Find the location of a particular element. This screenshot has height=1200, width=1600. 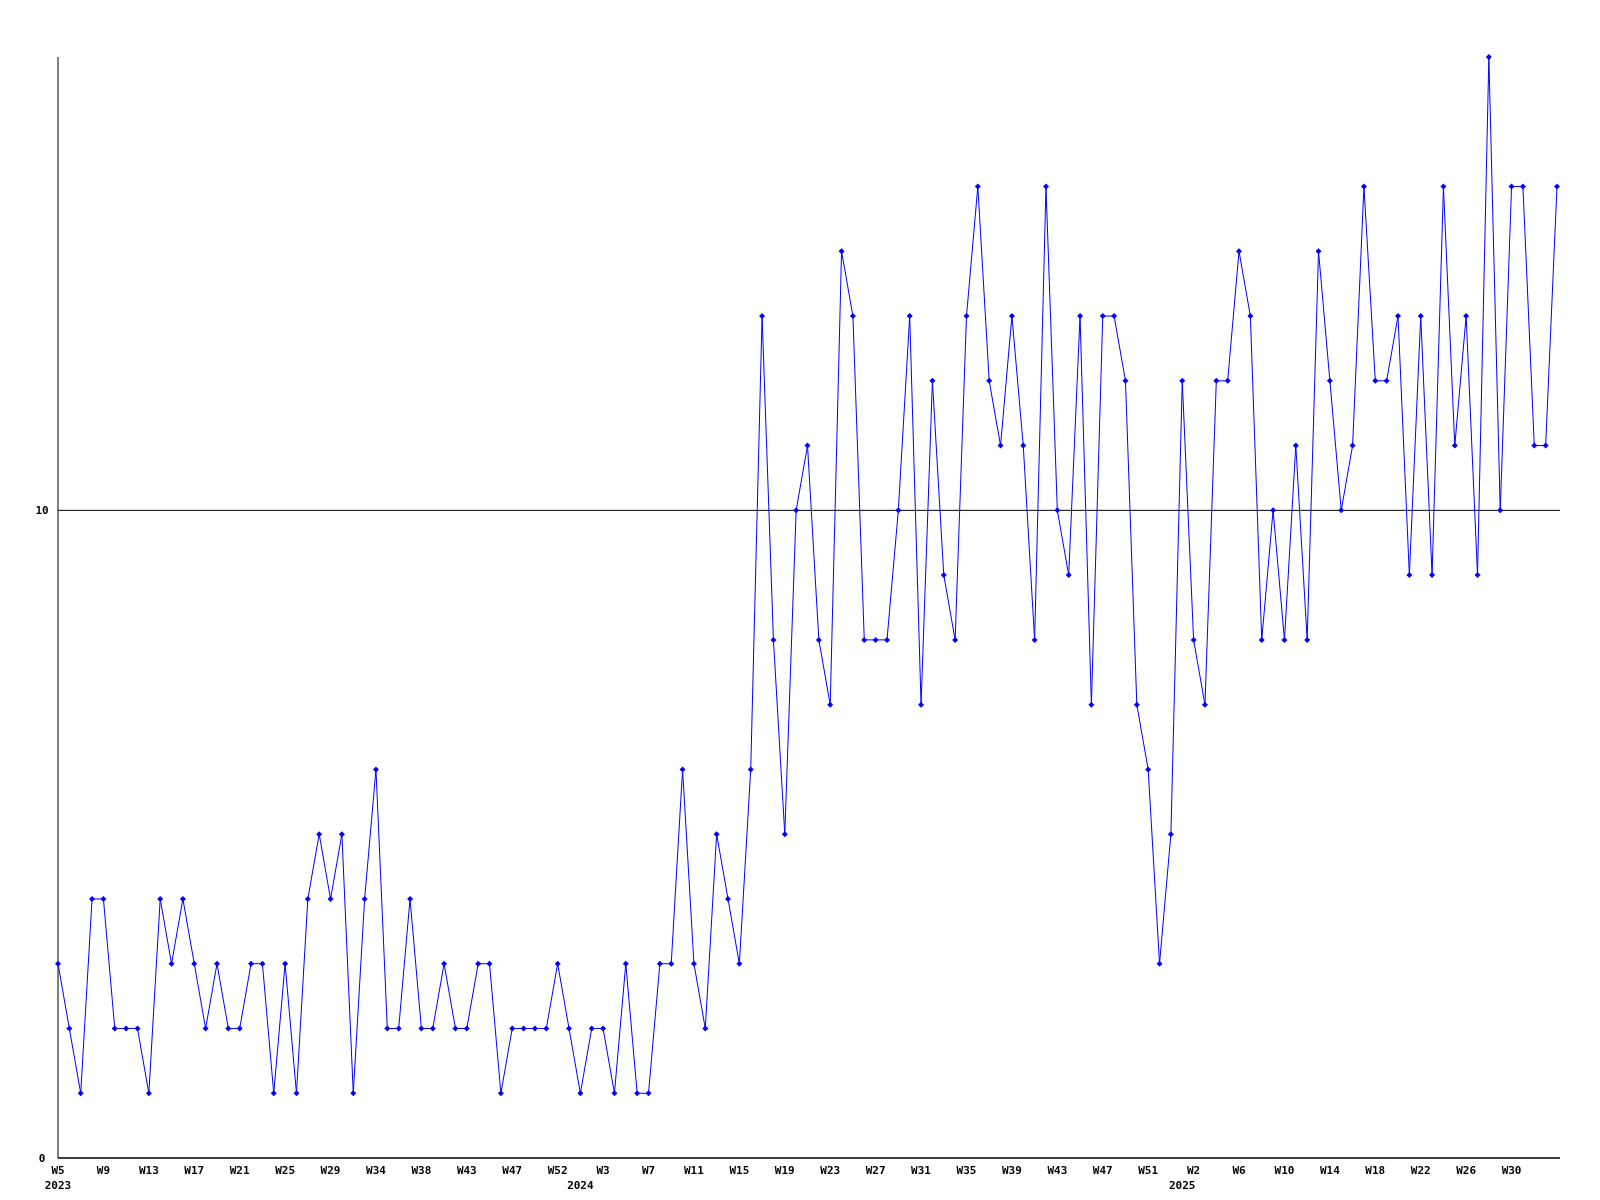

x-tick-label: W18 is located at coordinates (1375, 1170).